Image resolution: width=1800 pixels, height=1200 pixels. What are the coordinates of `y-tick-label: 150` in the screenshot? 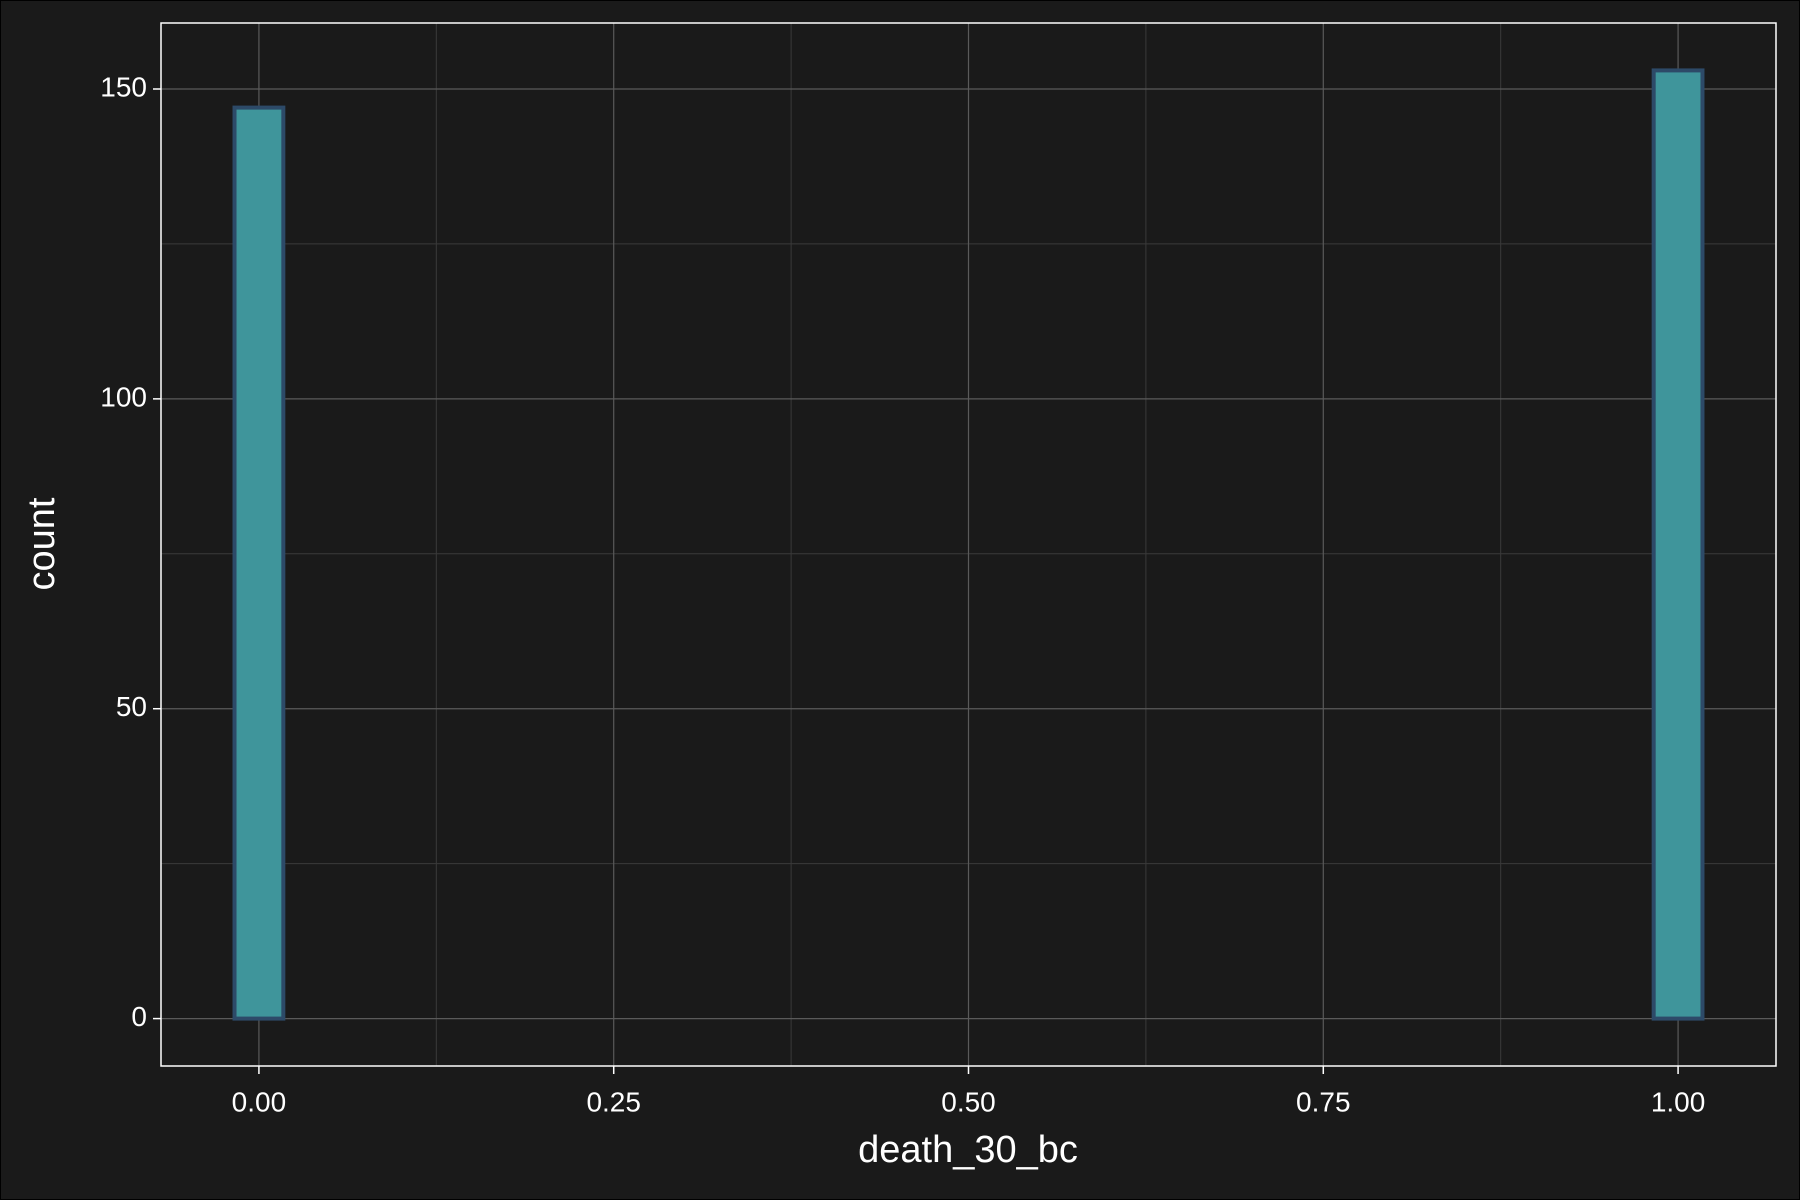 It's located at (123, 86).